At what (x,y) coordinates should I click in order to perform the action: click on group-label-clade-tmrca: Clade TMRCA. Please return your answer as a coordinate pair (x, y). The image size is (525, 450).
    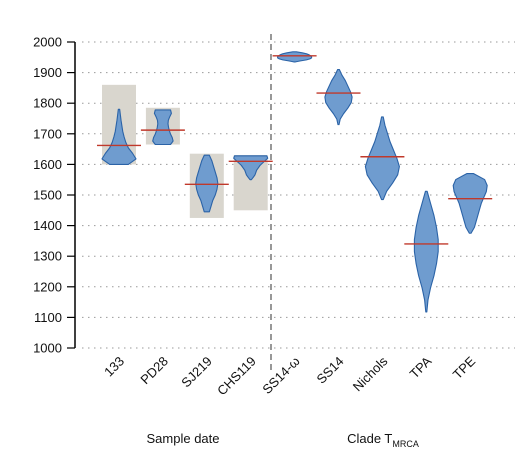
    Looking at the image, I should click on (383, 440).